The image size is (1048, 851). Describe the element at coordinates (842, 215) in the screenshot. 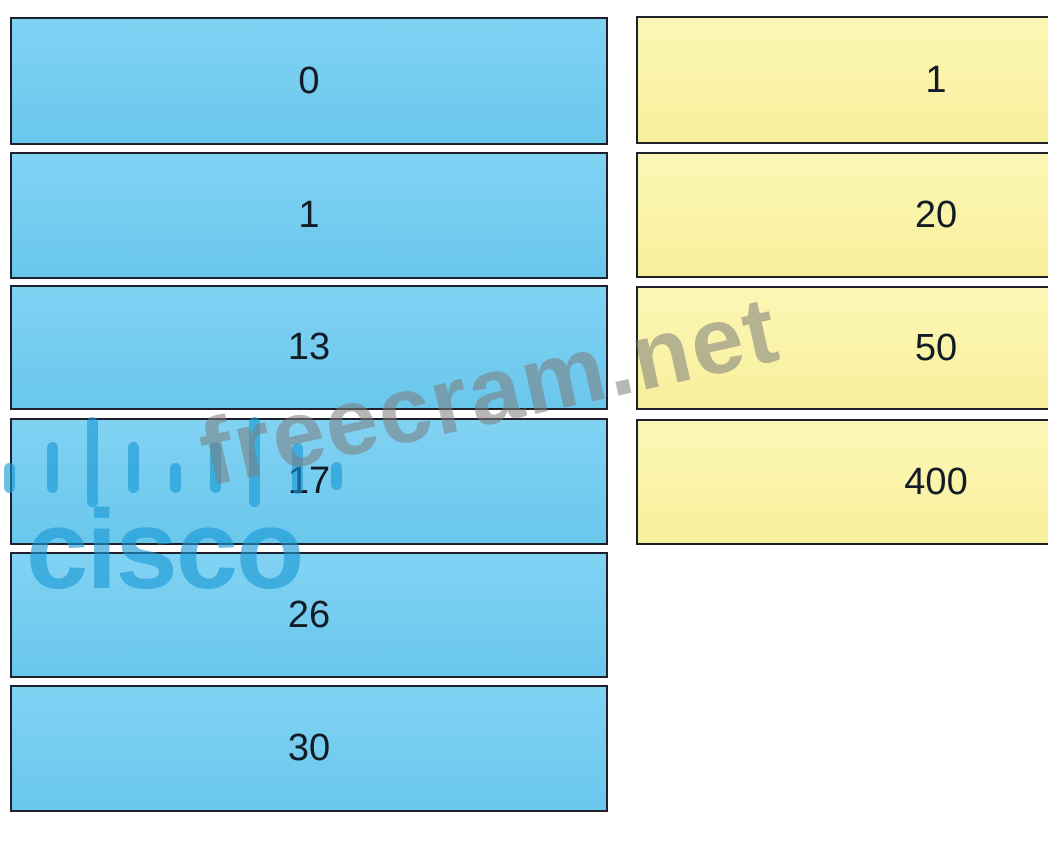

I see `right-item-2: 20` at that location.